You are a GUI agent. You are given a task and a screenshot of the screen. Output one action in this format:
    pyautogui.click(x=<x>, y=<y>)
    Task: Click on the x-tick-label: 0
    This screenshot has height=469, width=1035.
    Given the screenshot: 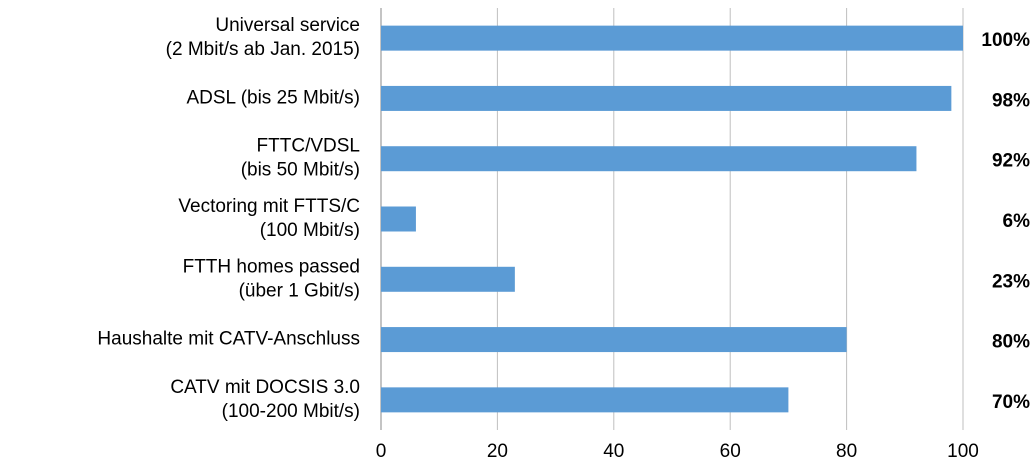 What is the action you would take?
    pyautogui.click(x=381, y=451)
    